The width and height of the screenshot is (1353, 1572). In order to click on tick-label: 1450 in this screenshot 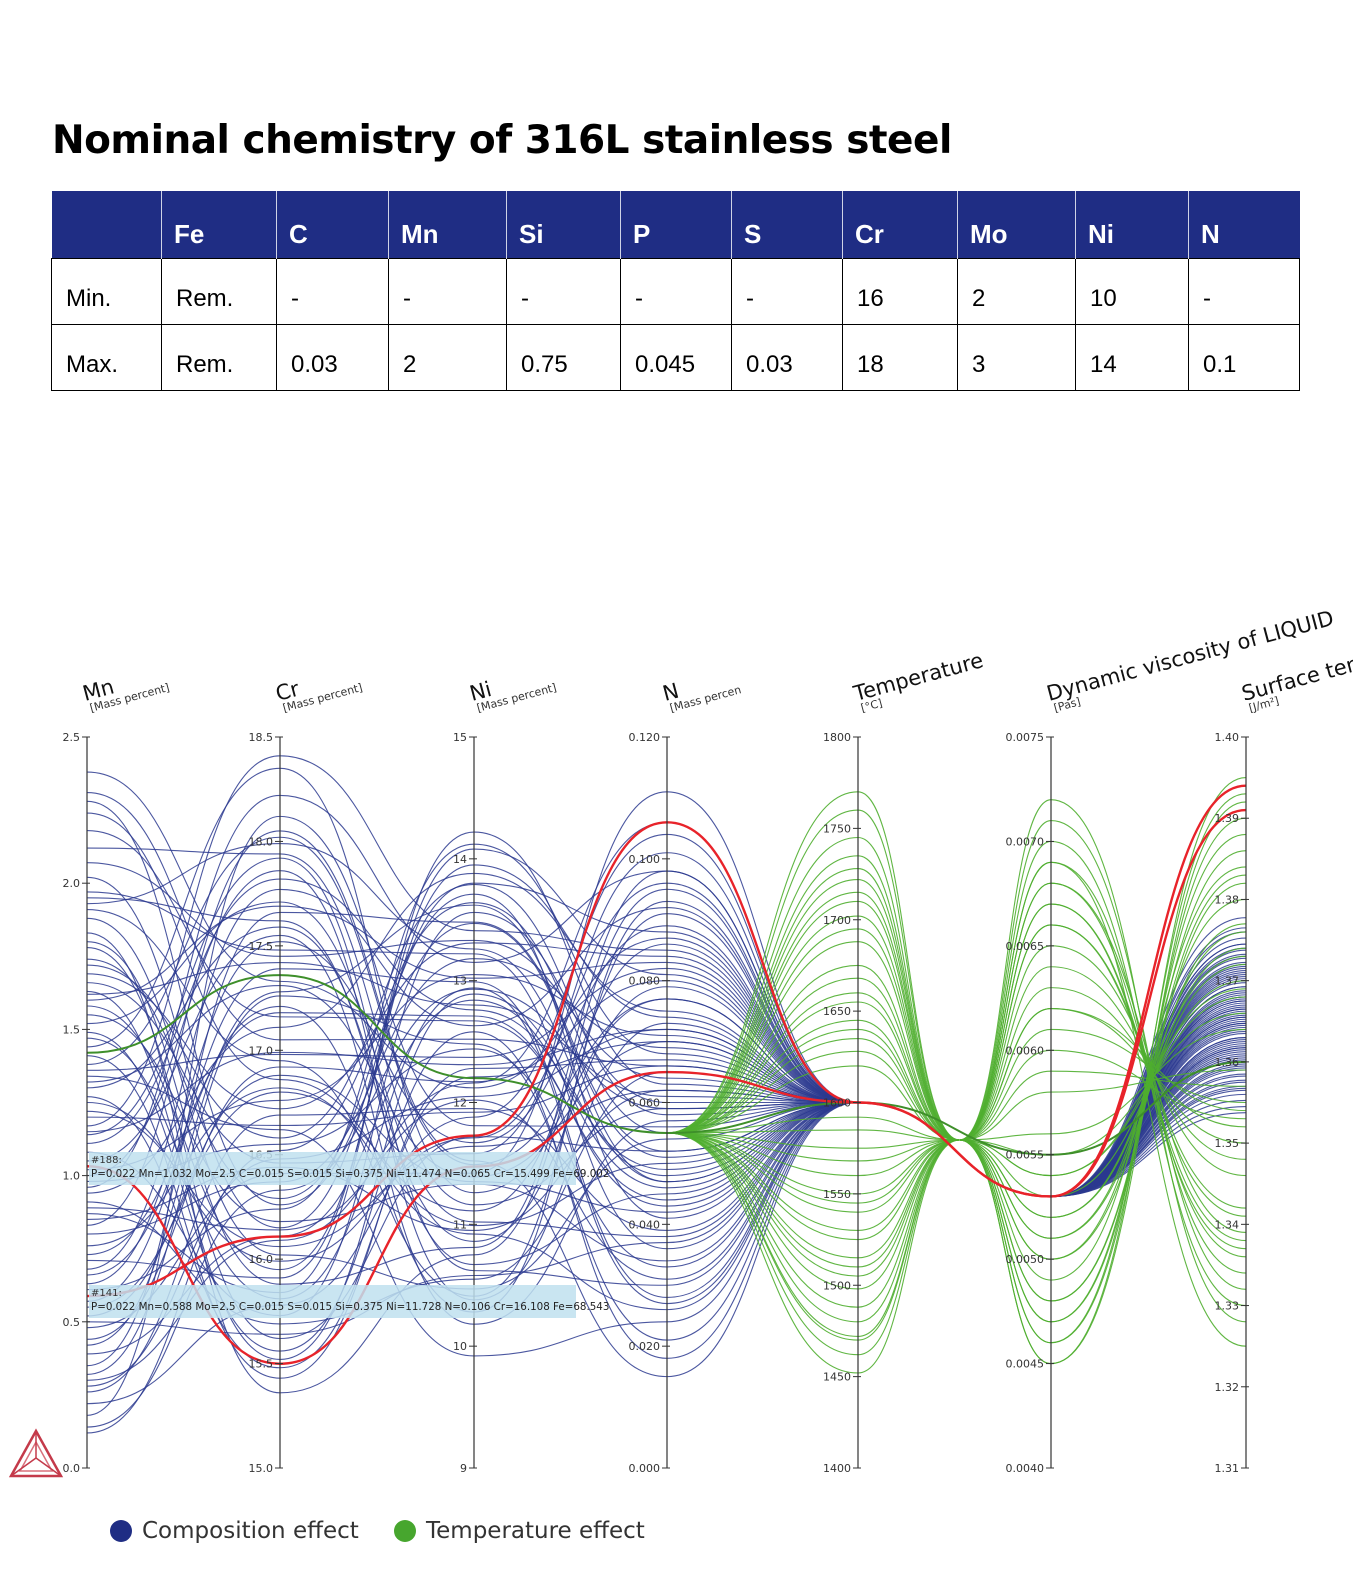, I will do `click(837, 1377)`.